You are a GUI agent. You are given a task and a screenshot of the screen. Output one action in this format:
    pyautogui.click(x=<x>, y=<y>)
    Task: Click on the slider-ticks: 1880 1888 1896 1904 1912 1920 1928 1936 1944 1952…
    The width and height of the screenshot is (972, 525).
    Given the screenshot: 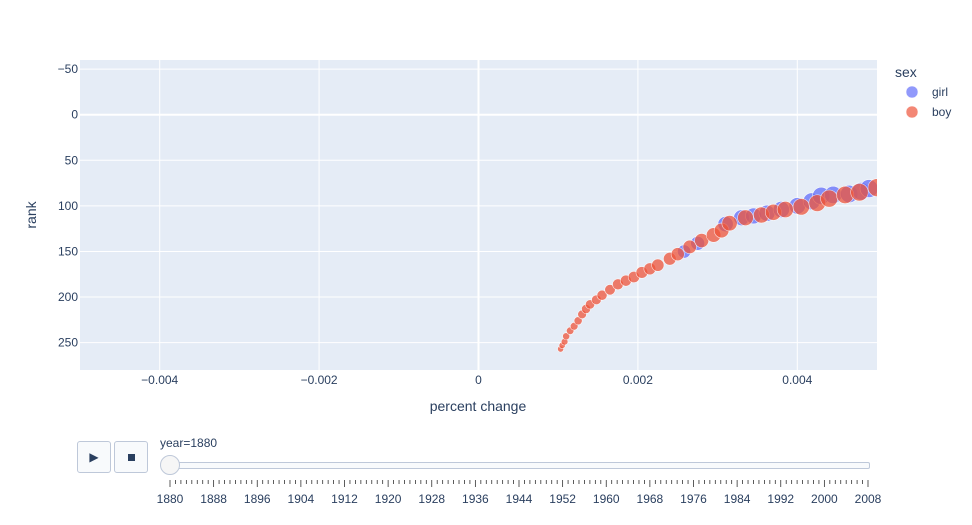 What is the action you would take?
    pyautogui.click(x=519, y=493)
    